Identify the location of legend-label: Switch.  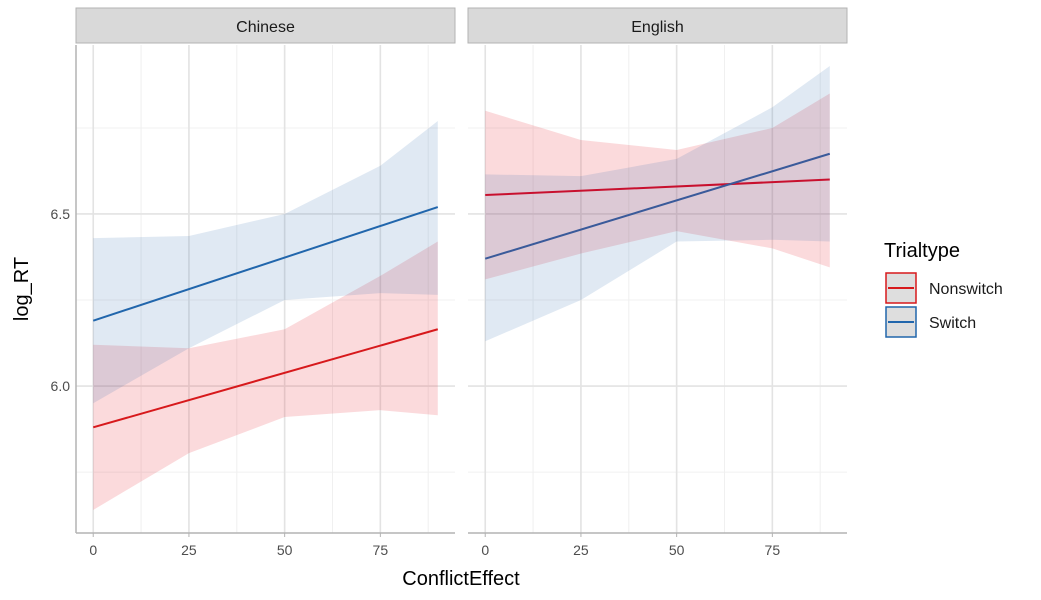
(952, 323).